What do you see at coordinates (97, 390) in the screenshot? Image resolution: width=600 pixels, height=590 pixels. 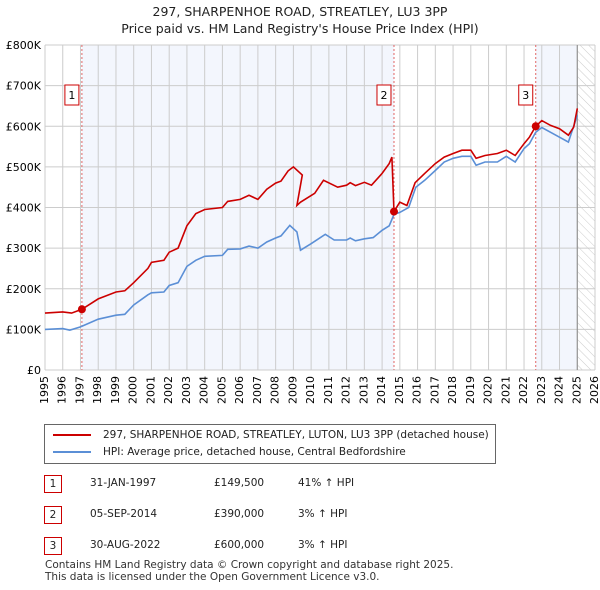 I see `x-tick-label: 1998` at bounding box center [97, 390].